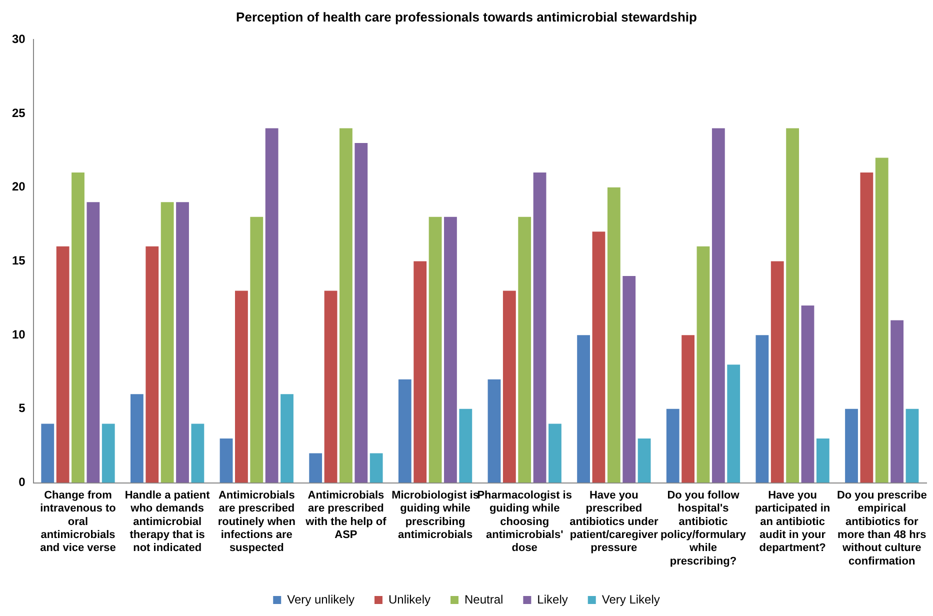 This screenshot has height=616, width=933. What do you see at coordinates (19, 113) in the screenshot?
I see `y-tick-label: 25` at bounding box center [19, 113].